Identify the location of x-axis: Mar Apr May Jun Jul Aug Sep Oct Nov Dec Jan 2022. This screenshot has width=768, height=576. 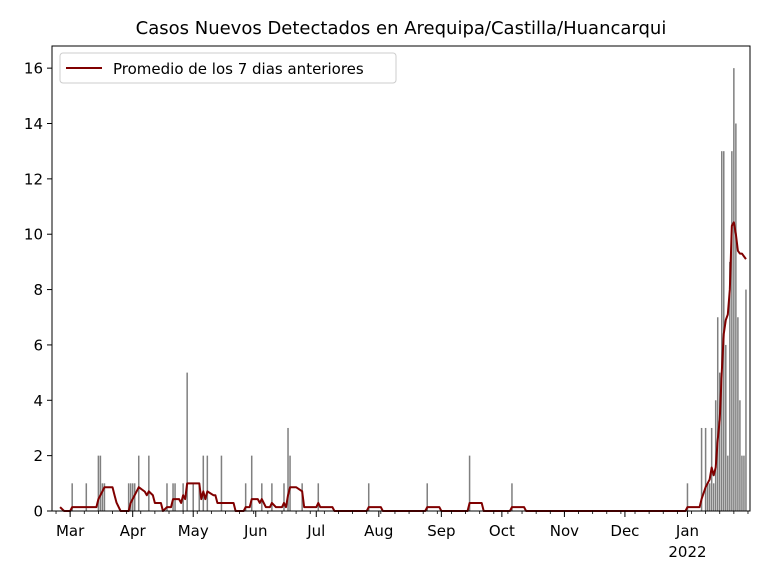
(402, 536).